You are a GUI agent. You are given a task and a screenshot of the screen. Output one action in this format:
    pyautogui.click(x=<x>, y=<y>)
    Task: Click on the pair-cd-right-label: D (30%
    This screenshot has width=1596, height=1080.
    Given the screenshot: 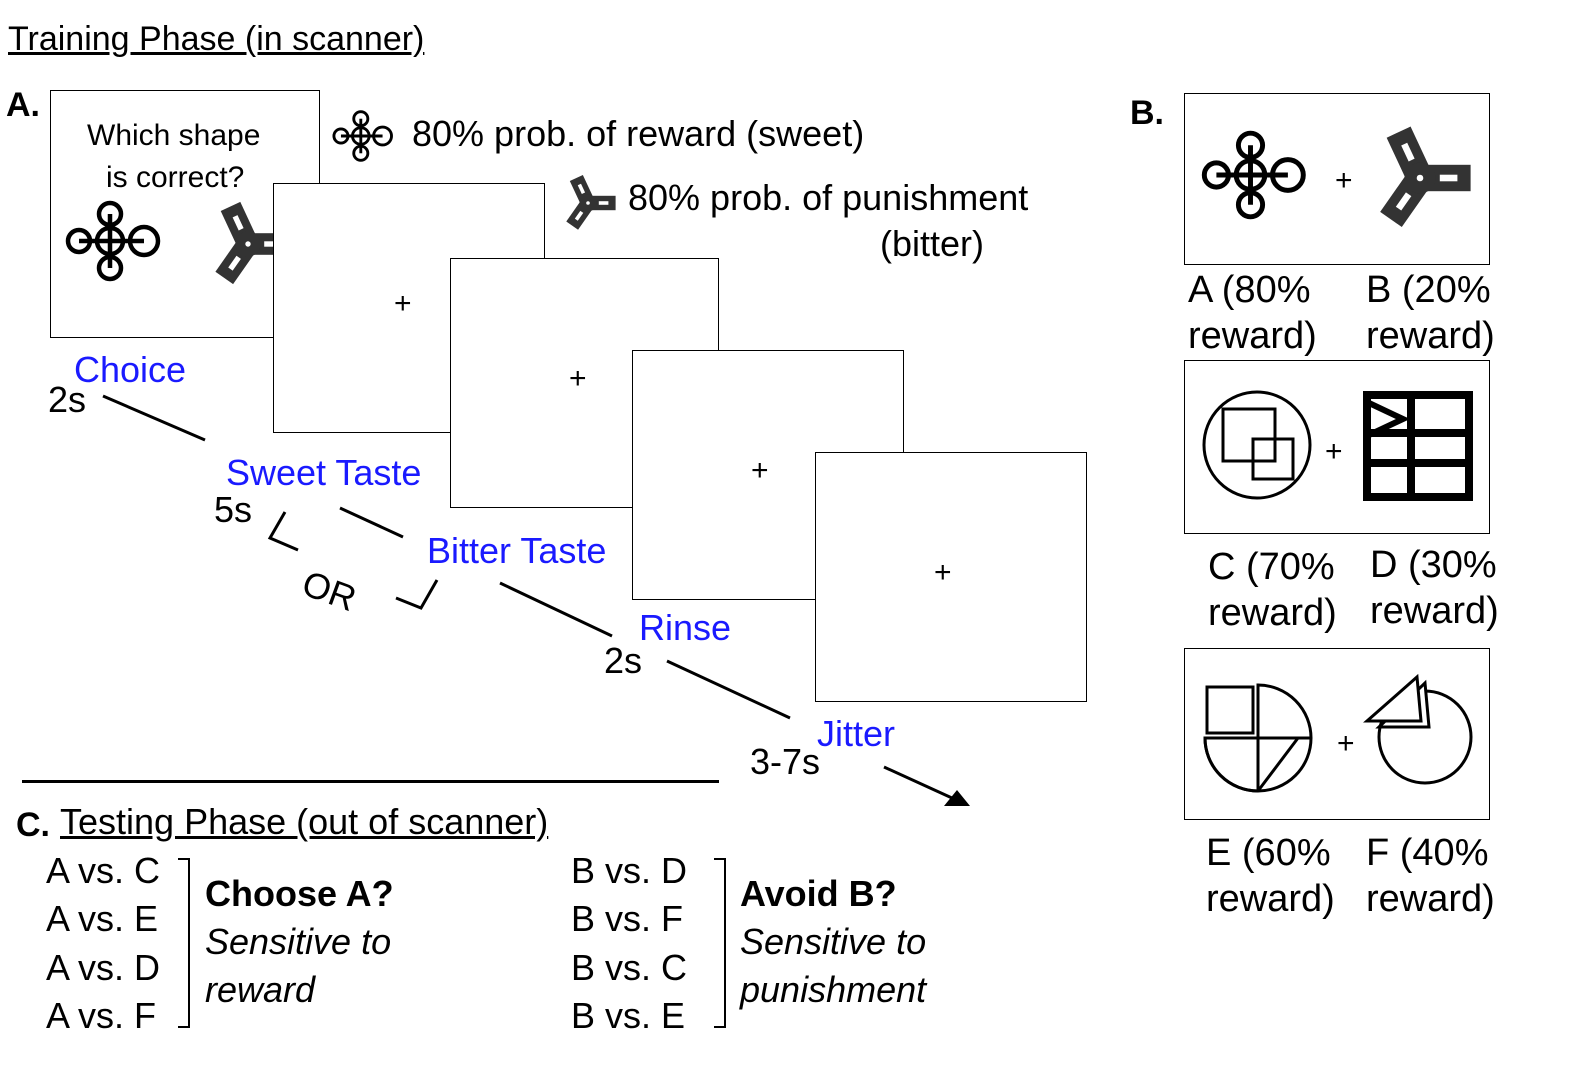 What is the action you would take?
    pyautogui.click(x=1433, y=565)
    